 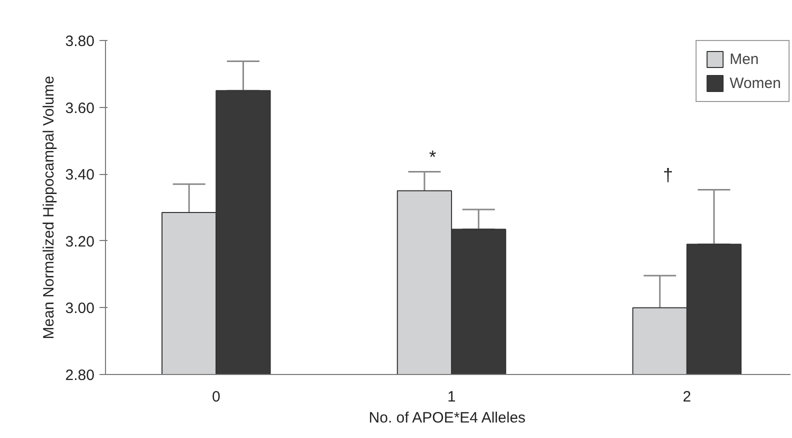 I want to click on y-tick-label: 3.80, so click(x=80, y=41).